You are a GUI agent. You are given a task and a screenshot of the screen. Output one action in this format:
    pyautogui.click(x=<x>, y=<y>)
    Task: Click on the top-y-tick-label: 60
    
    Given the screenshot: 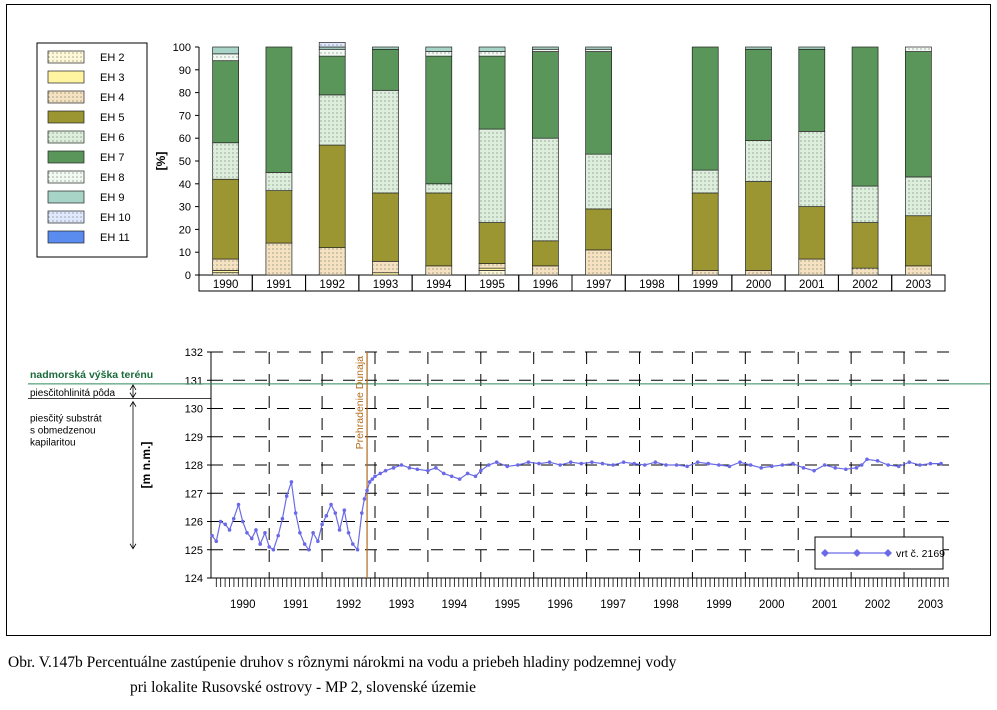 What is the action you would take?
    pyautogui.click(x=185, y=139)
    